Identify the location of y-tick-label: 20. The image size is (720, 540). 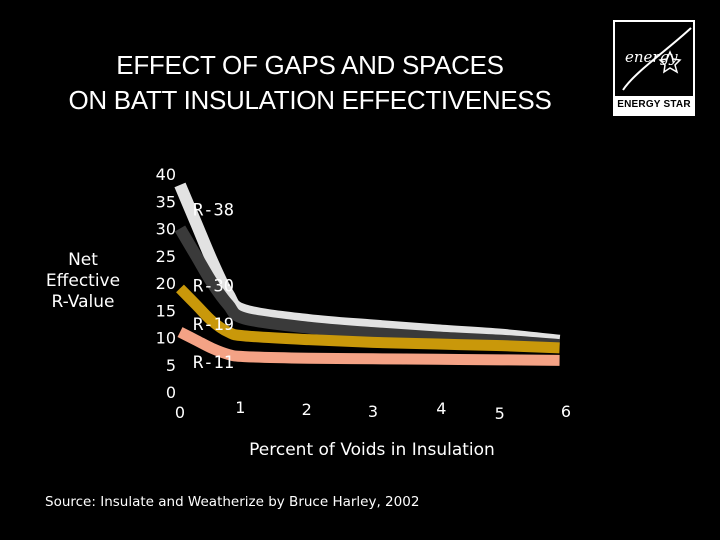
(166, 283).